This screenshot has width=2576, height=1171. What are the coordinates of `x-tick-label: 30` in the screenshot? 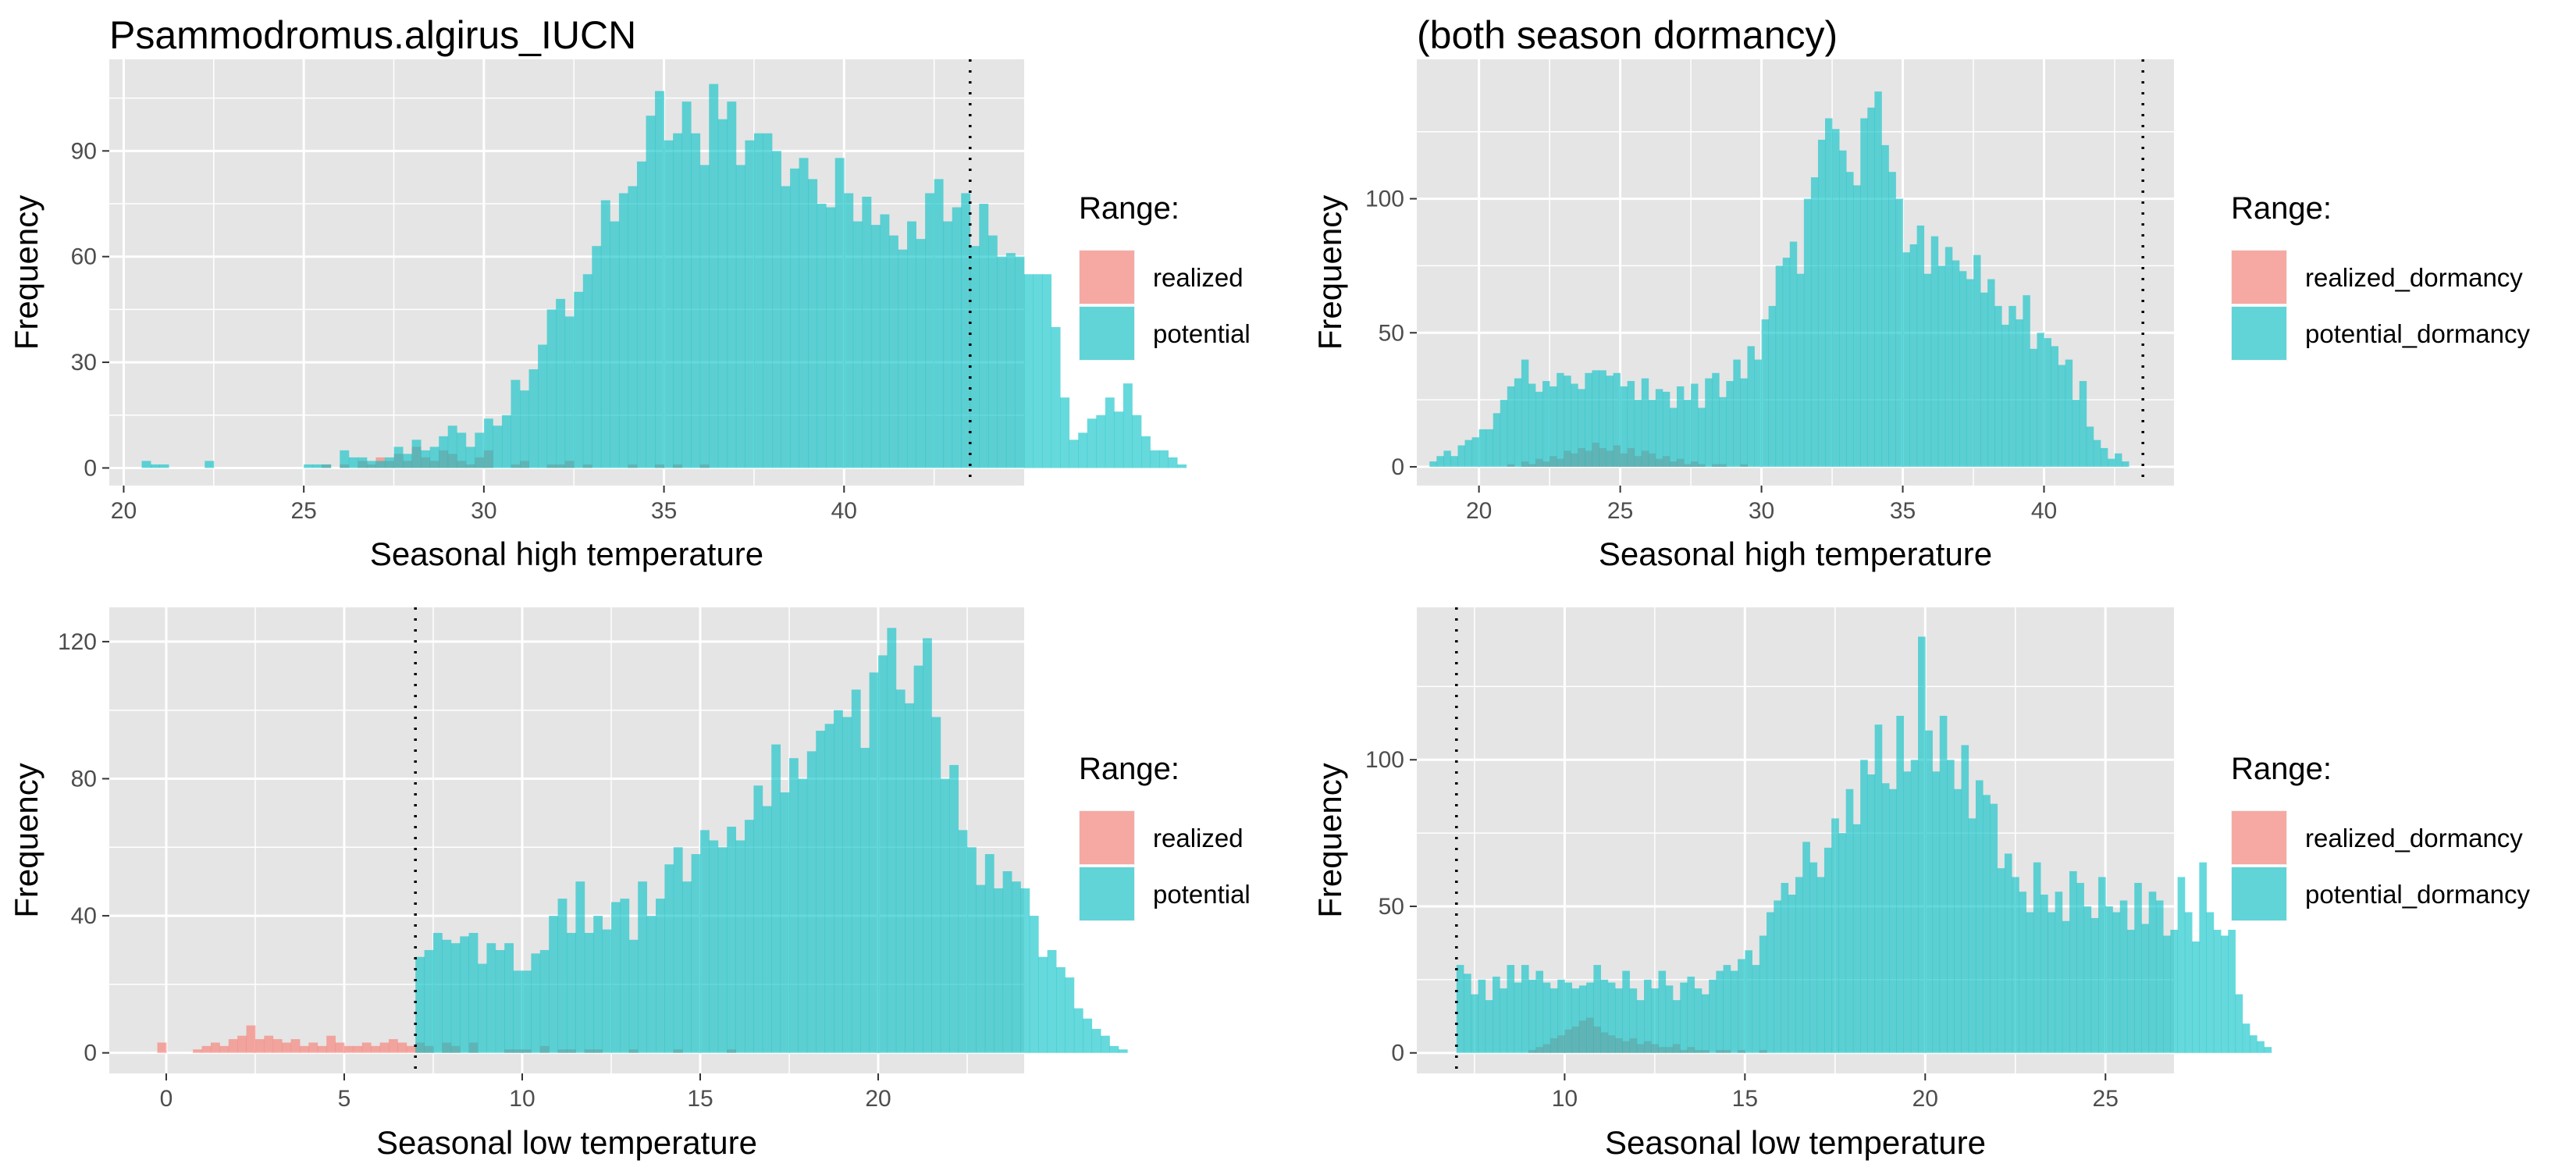 It's located at (483, 511).